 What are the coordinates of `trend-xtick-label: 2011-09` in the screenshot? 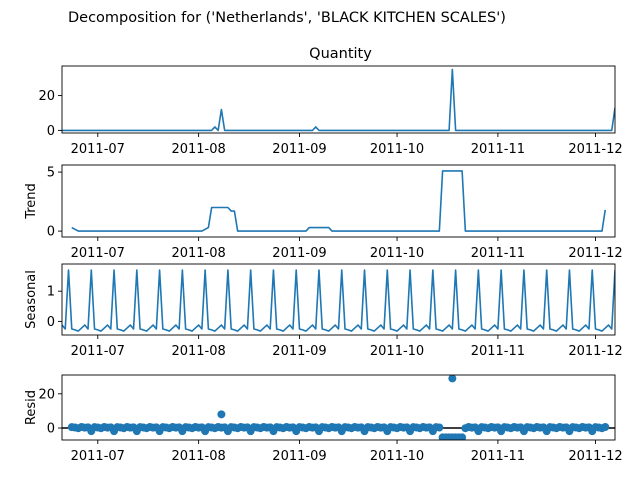 It's located at (299, 253).